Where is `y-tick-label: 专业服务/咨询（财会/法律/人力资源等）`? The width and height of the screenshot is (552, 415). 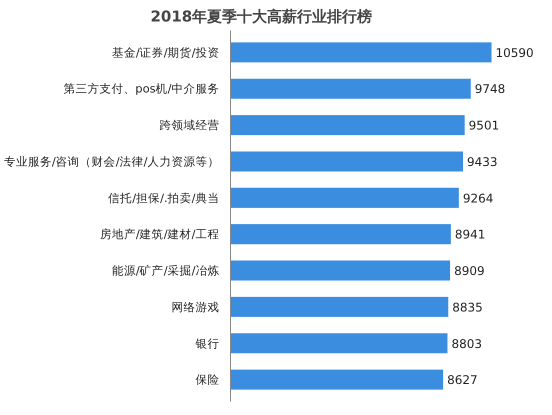 y-tick-label: 专业服务/咨询（财会/法律/人力资源等） is located at coordinates (112, 161).